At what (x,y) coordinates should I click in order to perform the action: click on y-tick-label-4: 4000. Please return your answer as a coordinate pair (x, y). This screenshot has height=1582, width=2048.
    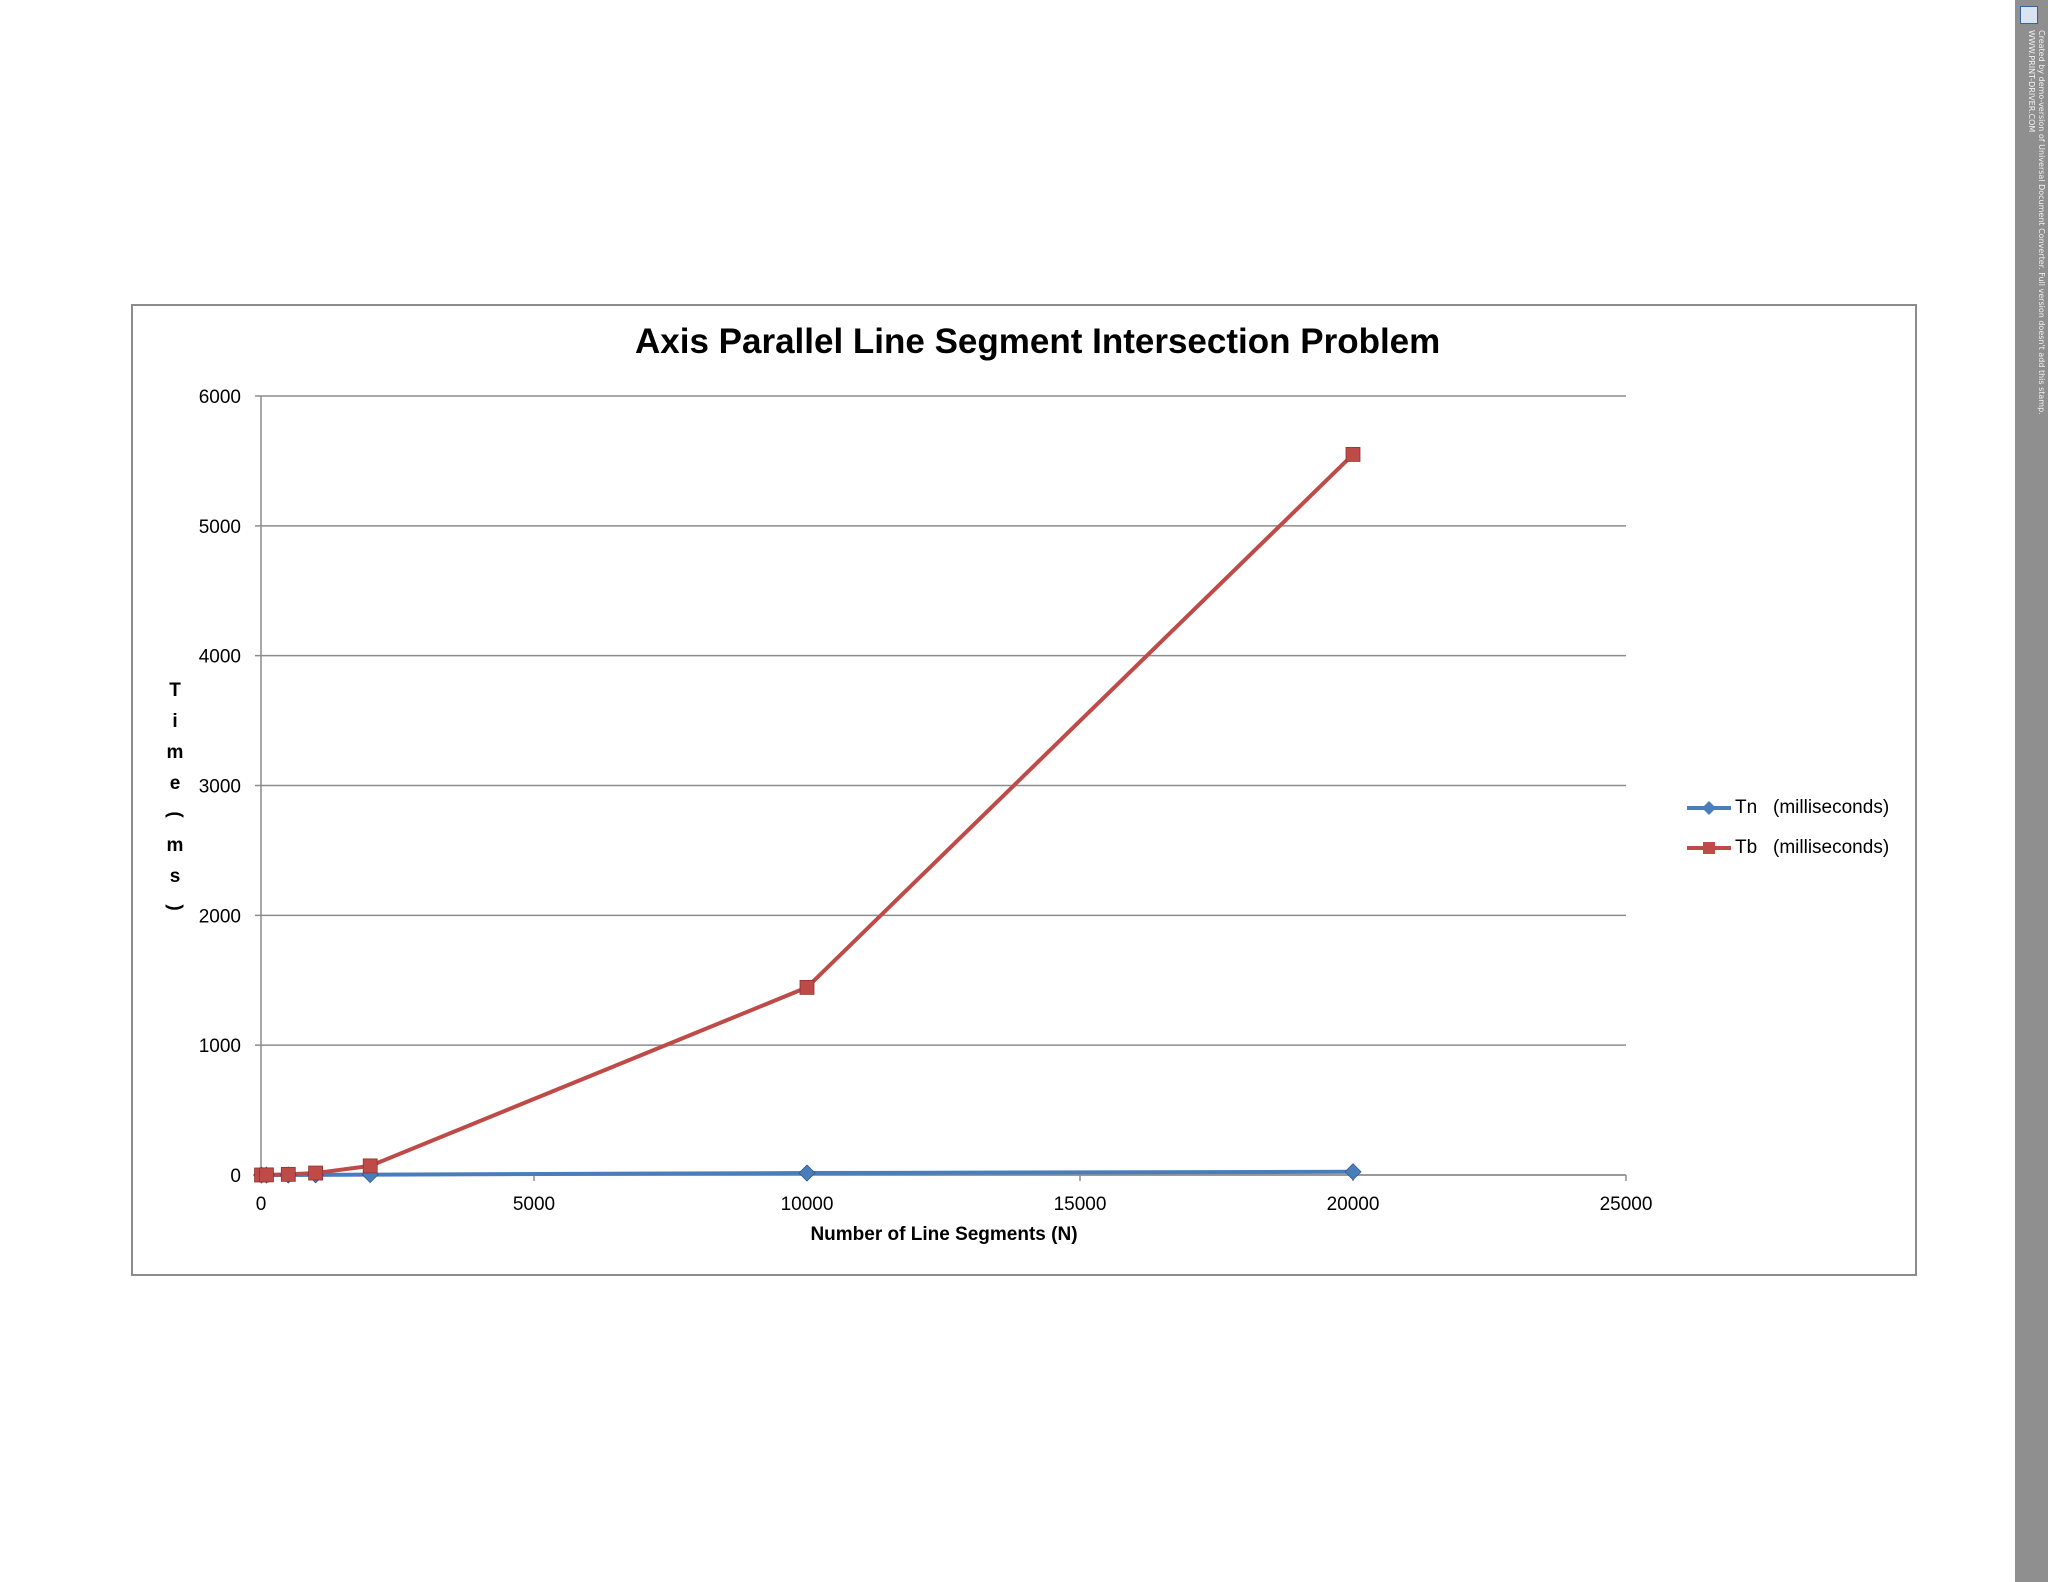
    Looking at the image, I should click on (220, 657).